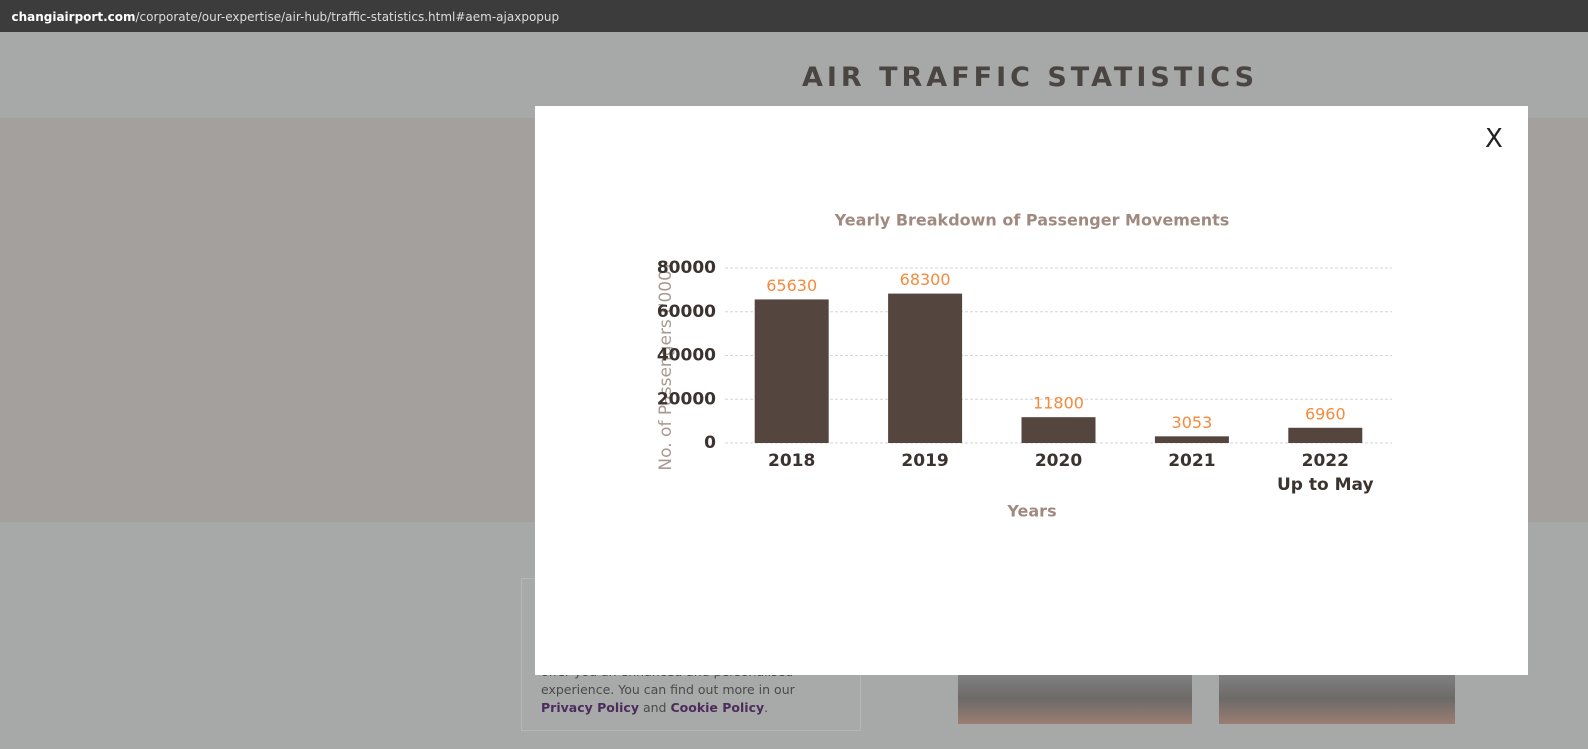 This screenshot has width=1588, height=749. What do you see at coordinates (1192, 422) in the screenshot?
I see `value-label: 3053` at bounding box center [1192, 422].